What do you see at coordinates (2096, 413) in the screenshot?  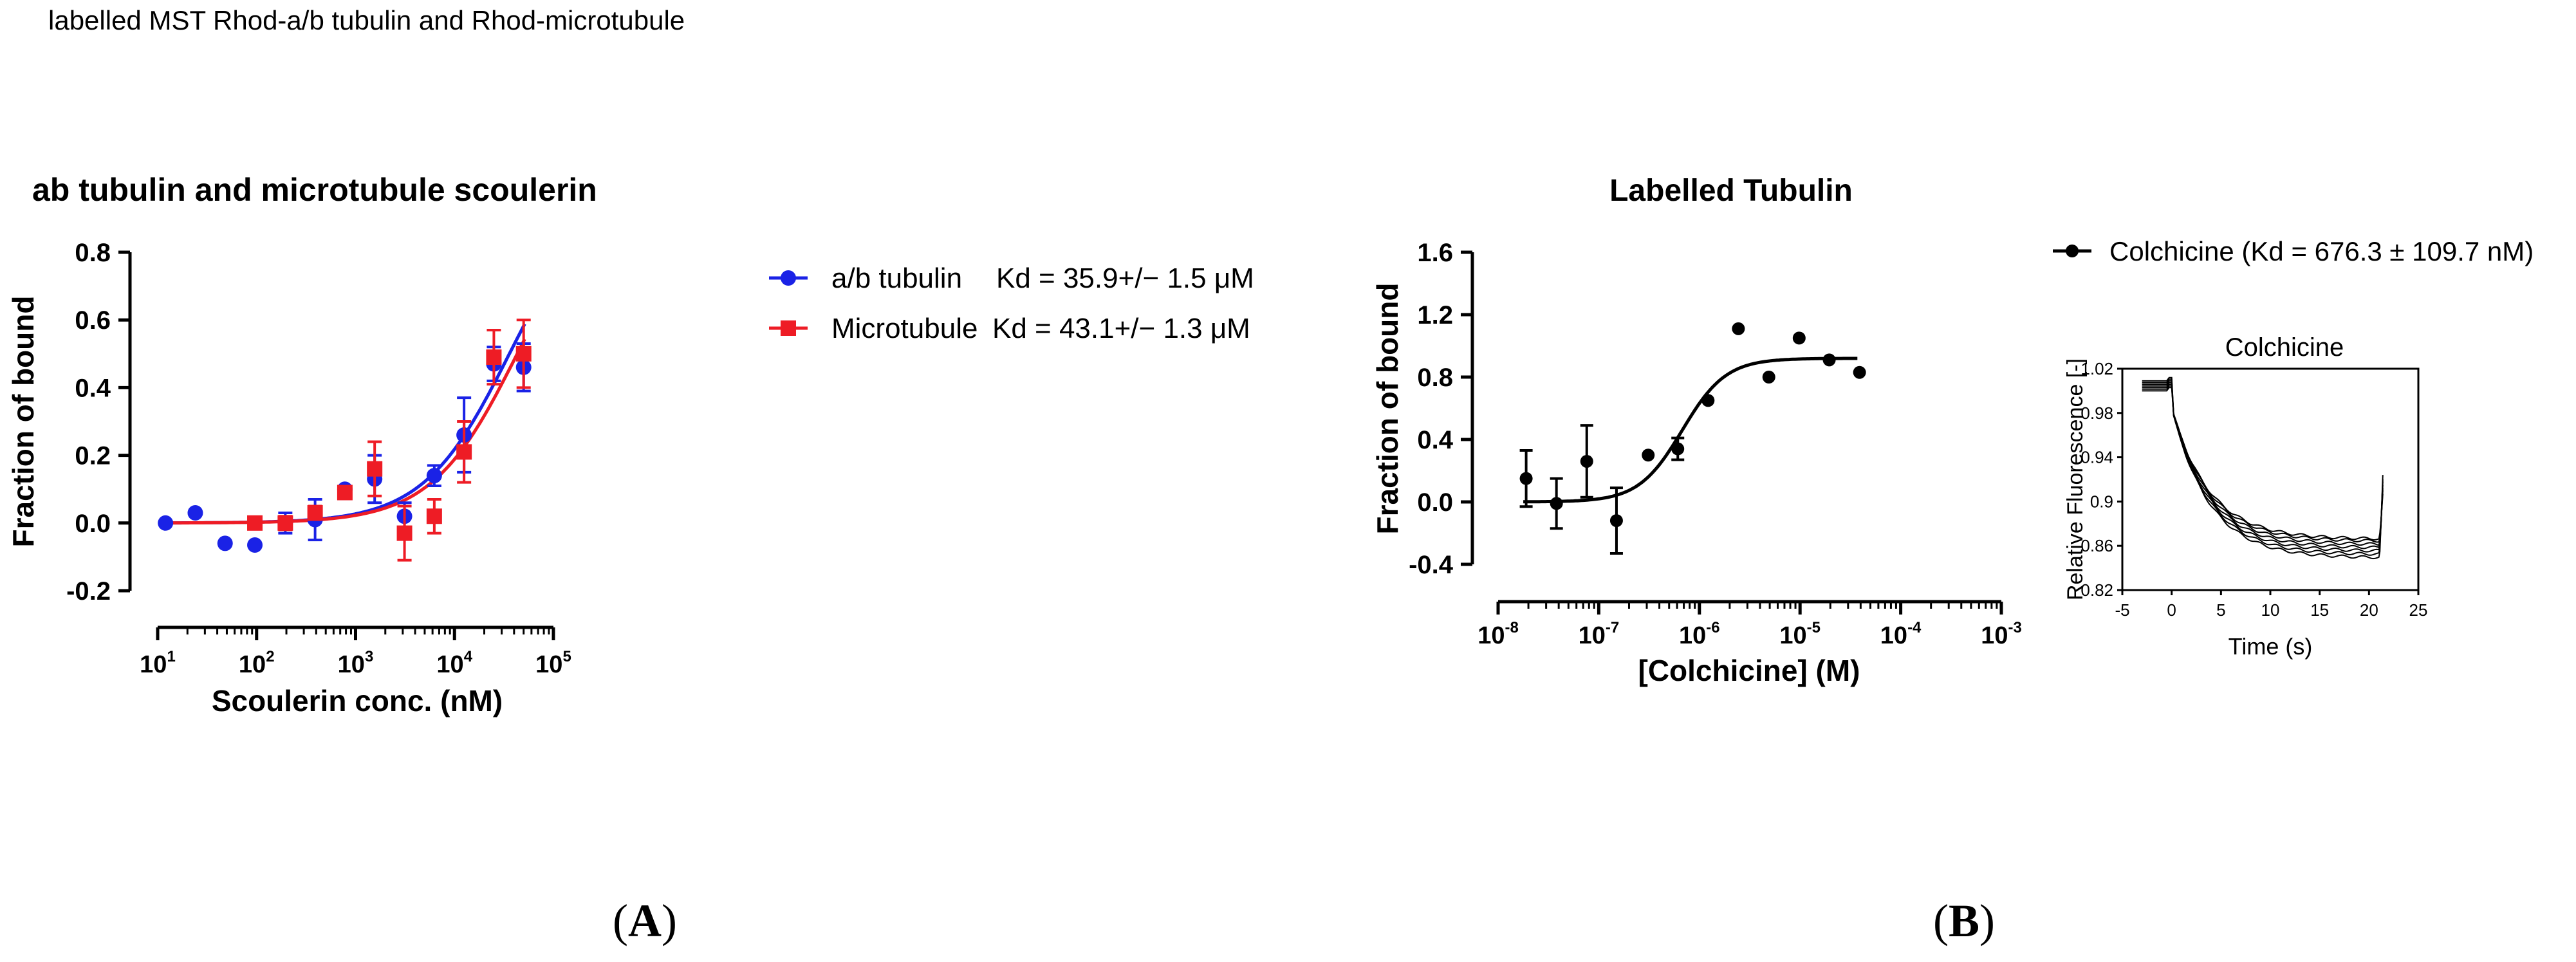 I see `y-tick-label: 0.98` at bounding box center [2096, 413].